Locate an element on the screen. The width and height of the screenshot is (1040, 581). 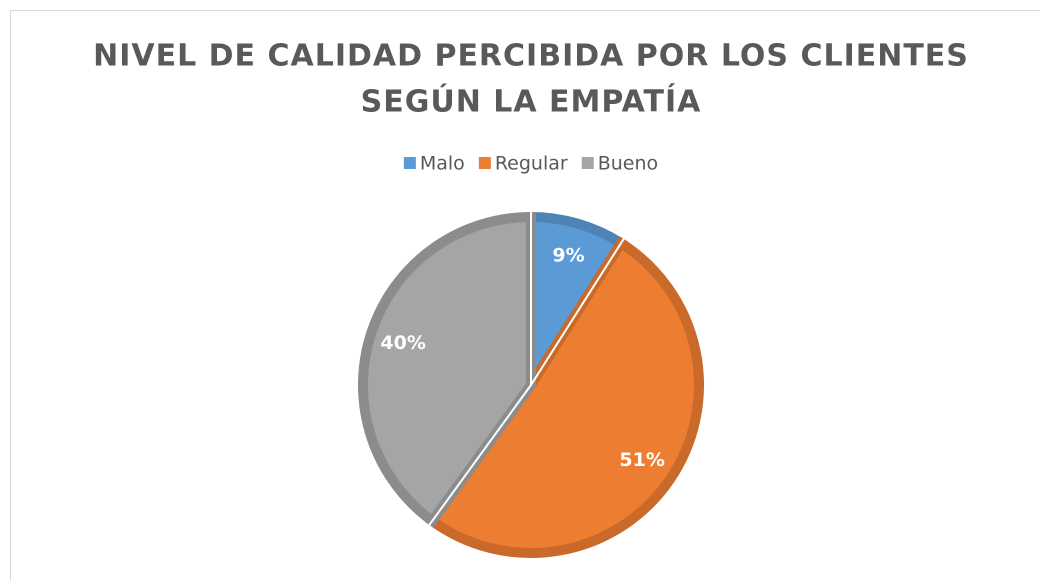
data-label: 40% is located at coordinates (402, 343).